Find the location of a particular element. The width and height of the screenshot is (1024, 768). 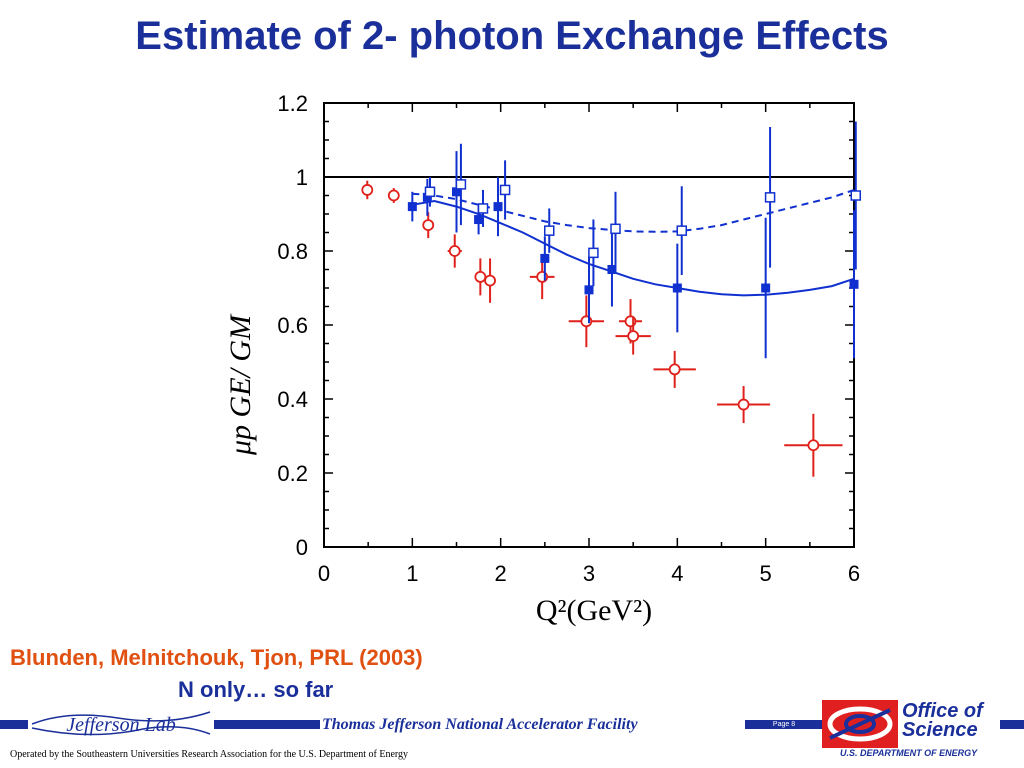

y-tick-label: 0.4 is located at coordinates (292, 399).